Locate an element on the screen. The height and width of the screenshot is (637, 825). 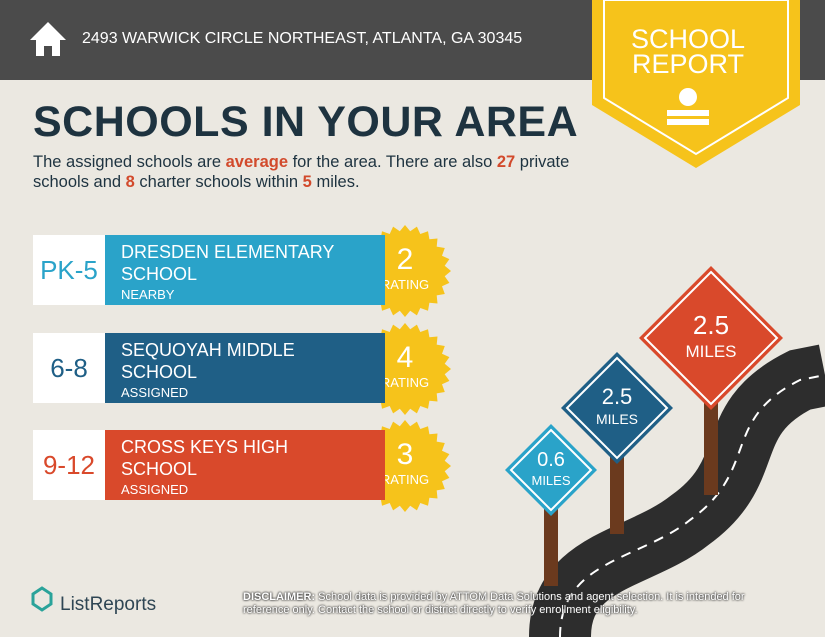
summary-highlight: 8 is located at coordinates (130, 182).